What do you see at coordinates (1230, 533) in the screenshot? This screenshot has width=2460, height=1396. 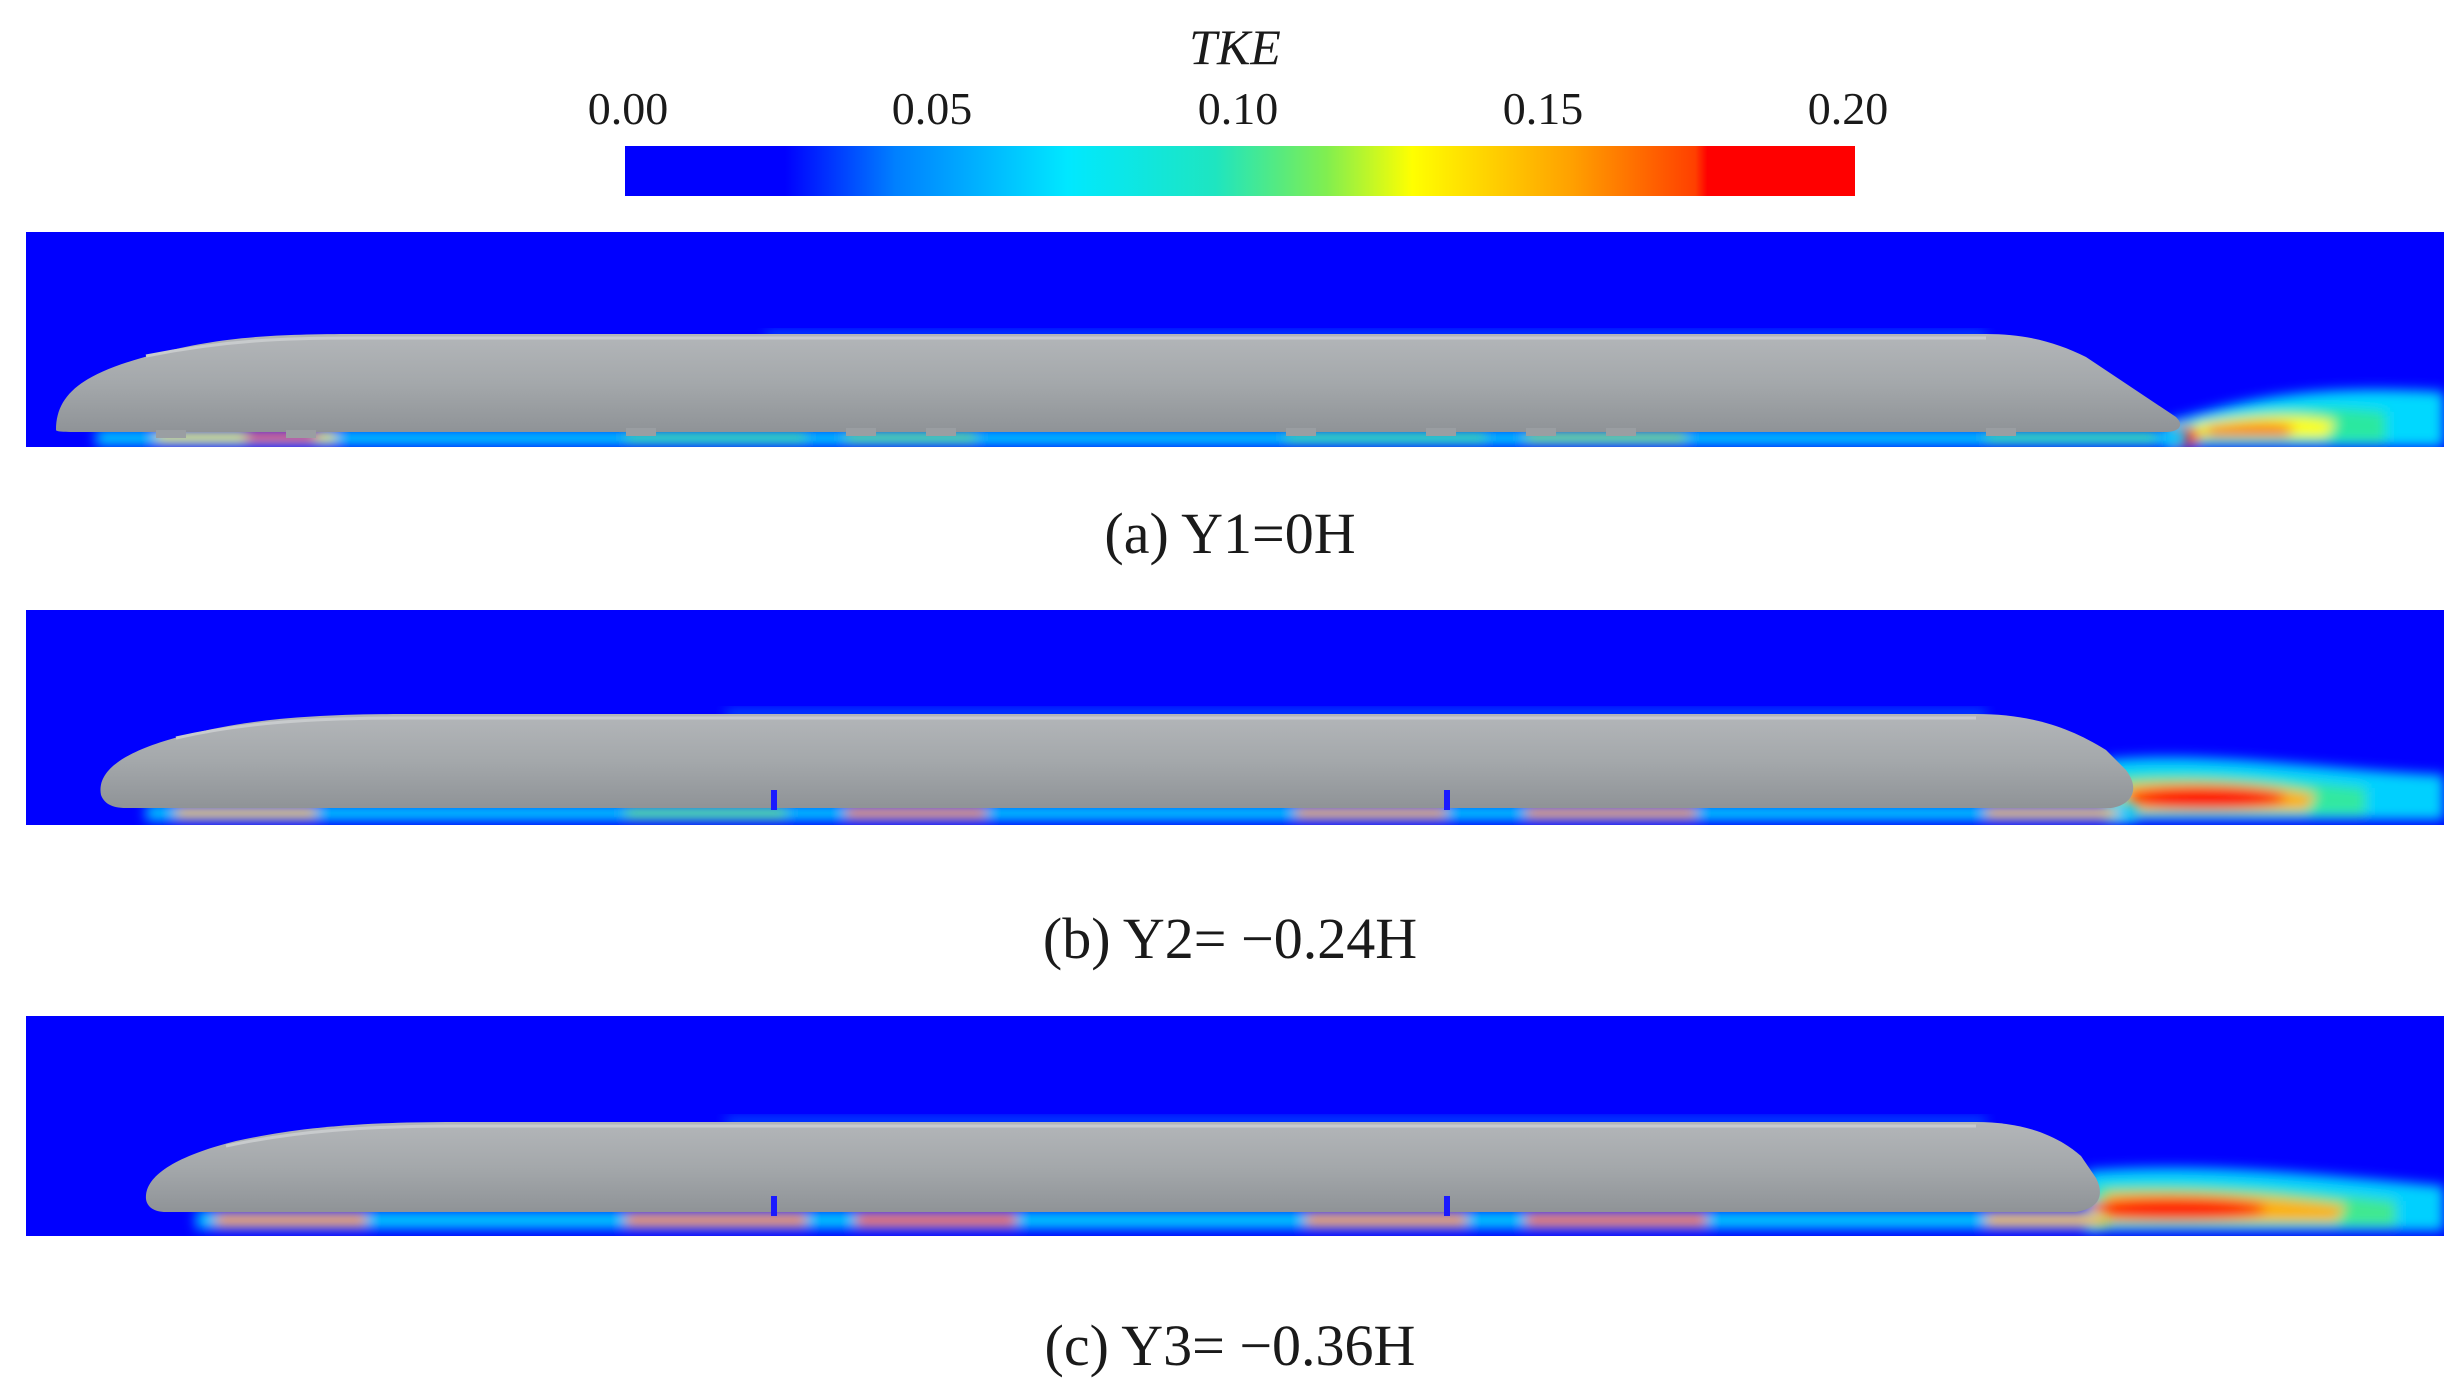 I see `panel-caption-a: (a) Y1=0H` at bounding box center [1230, 533].